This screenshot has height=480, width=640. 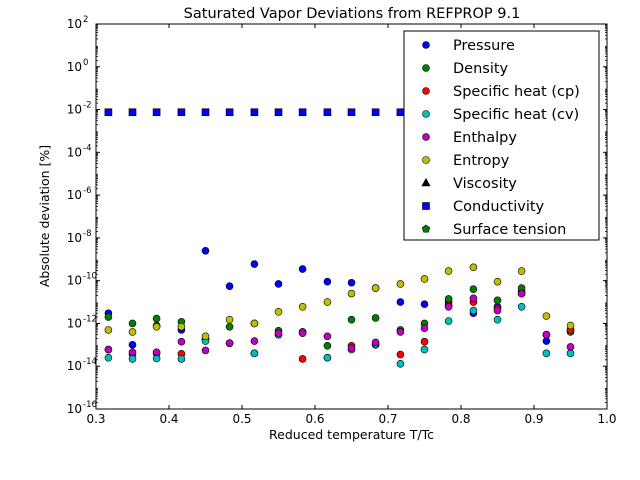 I want to click on x-tick-label: 0.3, so click(x=95, y=419).